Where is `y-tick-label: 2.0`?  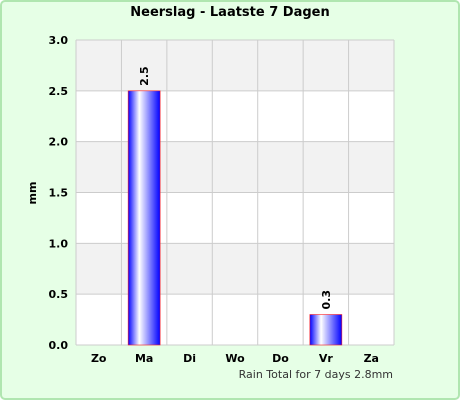
y-tick-label: 2.0 is located at coordinates (59, 142).